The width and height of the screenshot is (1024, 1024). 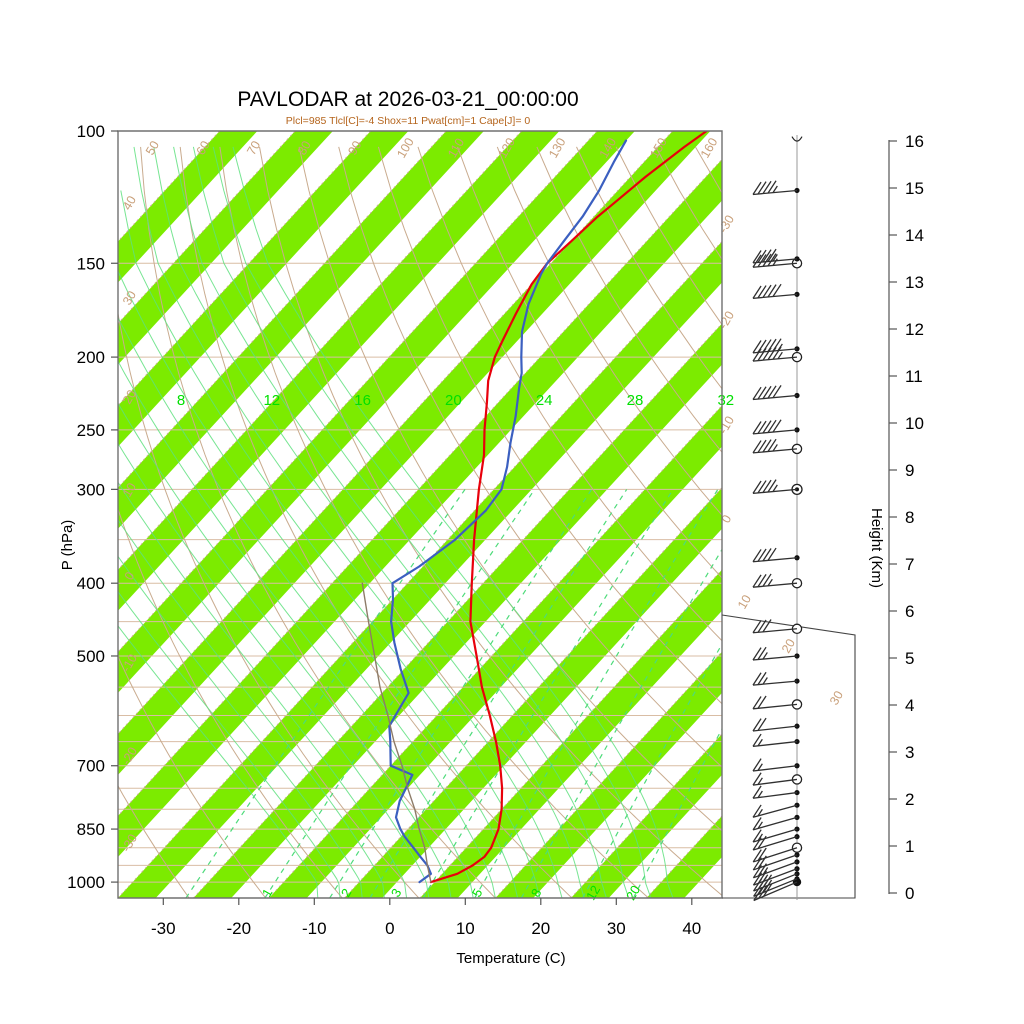 I want to click on y-tick-label: 100, so click(x=91, y=131).